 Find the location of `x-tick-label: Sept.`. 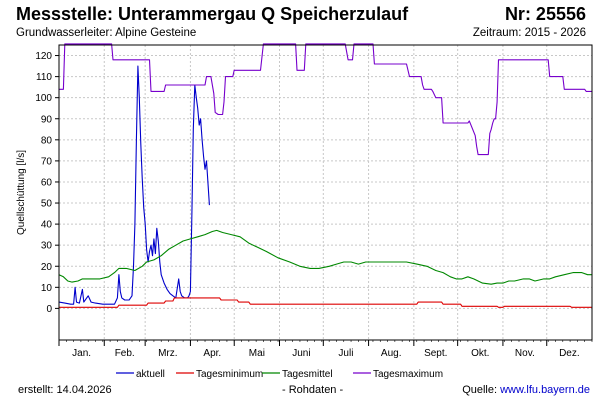

x-tick-label: Sept. is located at coordinates (435, 353).